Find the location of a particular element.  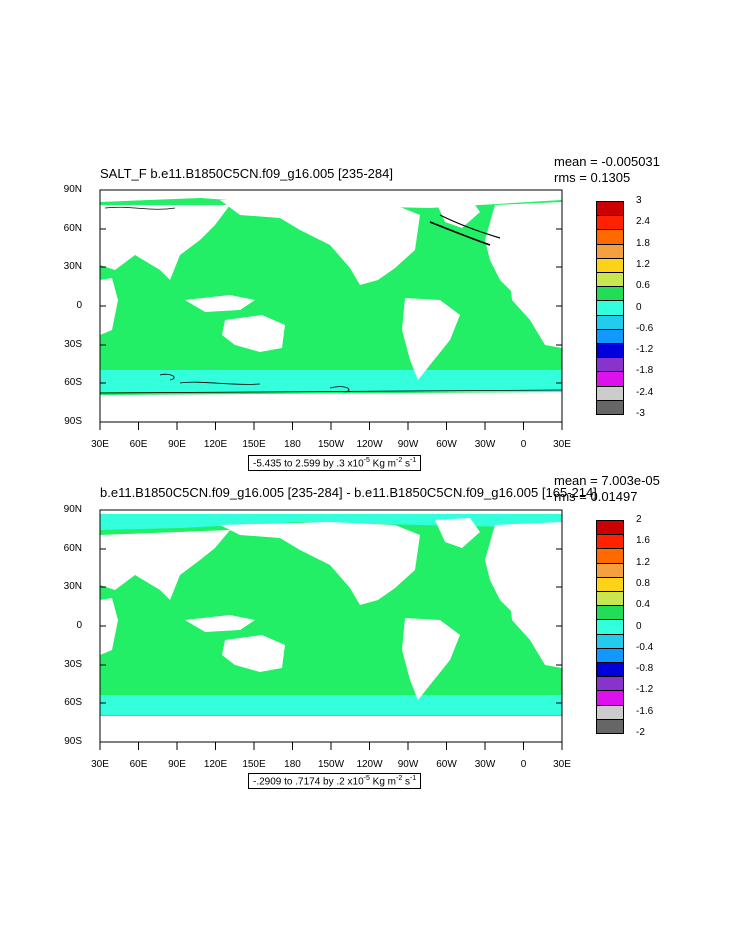

legend-label: 1.6 is located at coordinates (643, 541).